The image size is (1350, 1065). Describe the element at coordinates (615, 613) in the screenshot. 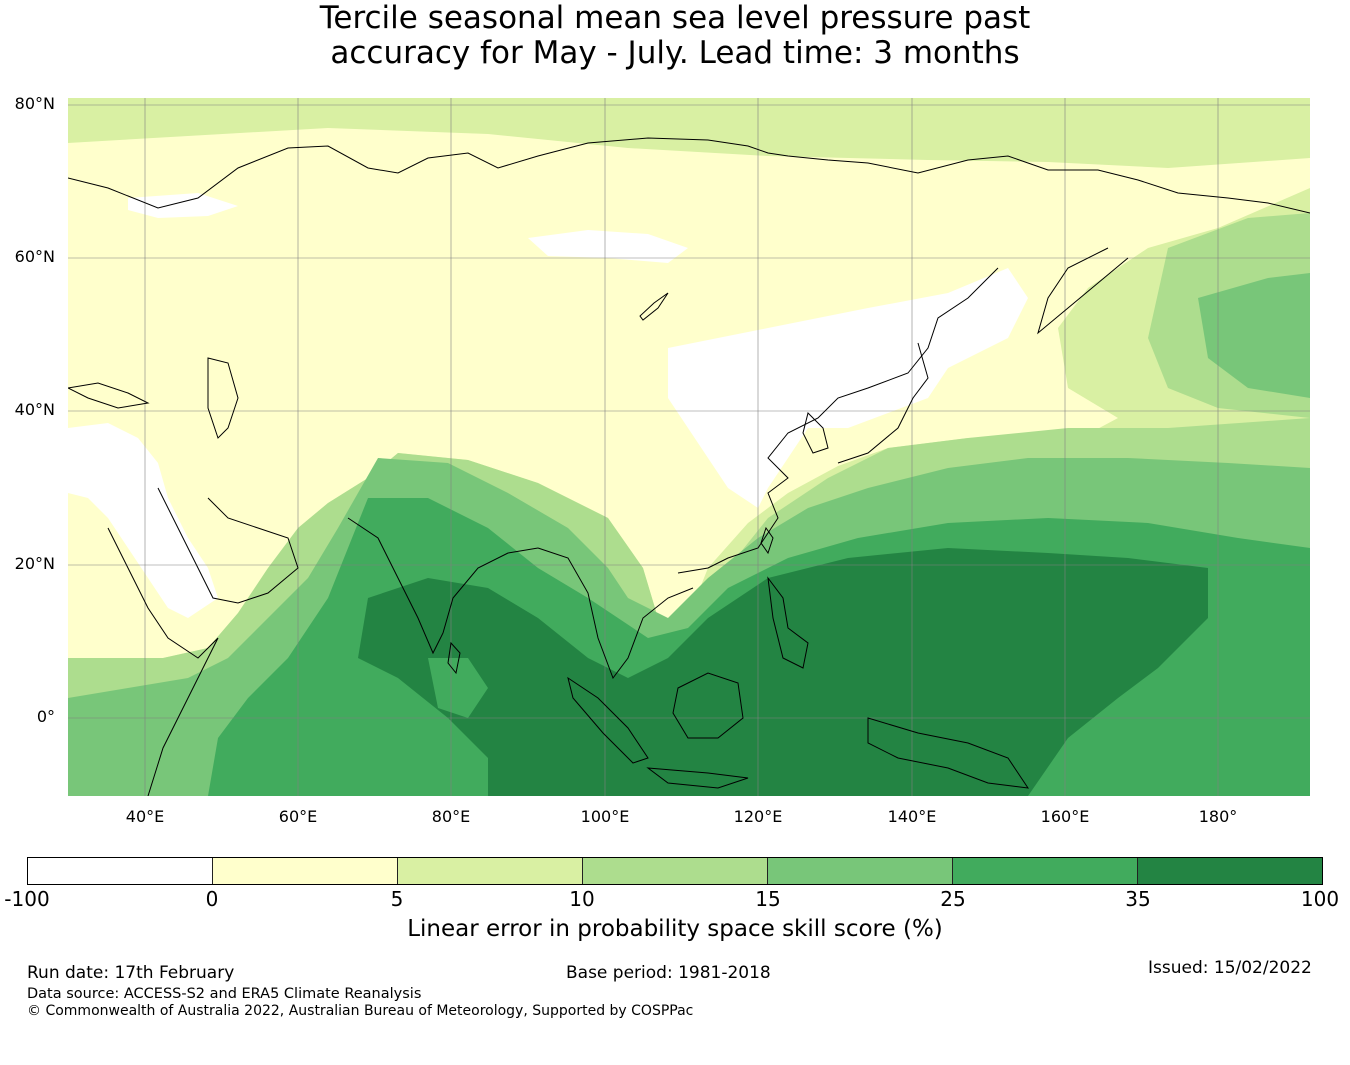

I see `coastline-indochina` at that location.